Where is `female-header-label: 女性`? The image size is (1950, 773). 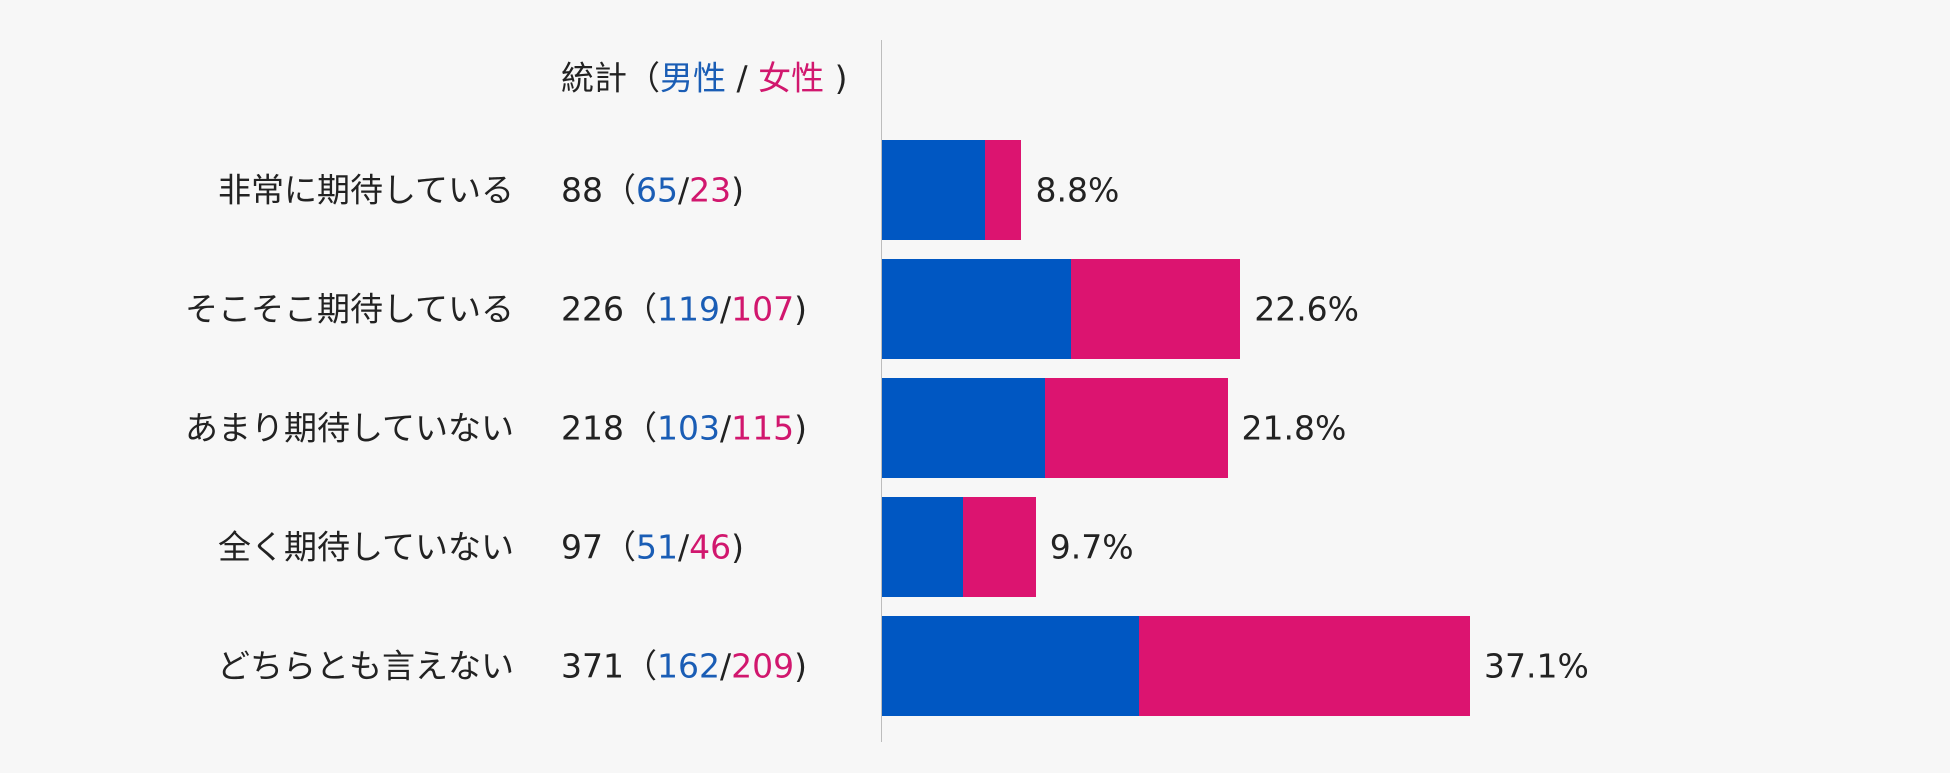 female-header-label: 女性 is located at coordinates (791, 78).